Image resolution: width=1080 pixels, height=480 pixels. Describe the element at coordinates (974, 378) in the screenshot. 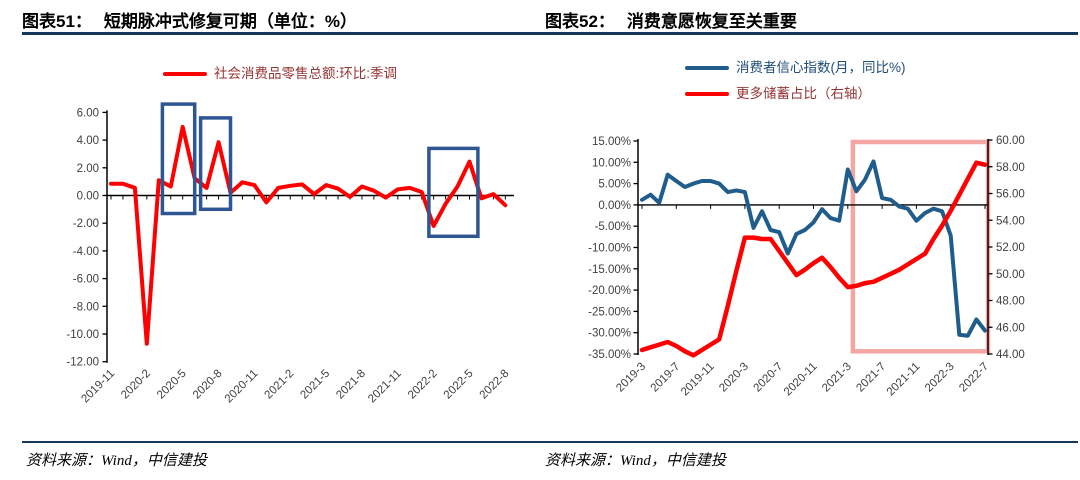

I see `x-tick-label: 2022-7` at that location.